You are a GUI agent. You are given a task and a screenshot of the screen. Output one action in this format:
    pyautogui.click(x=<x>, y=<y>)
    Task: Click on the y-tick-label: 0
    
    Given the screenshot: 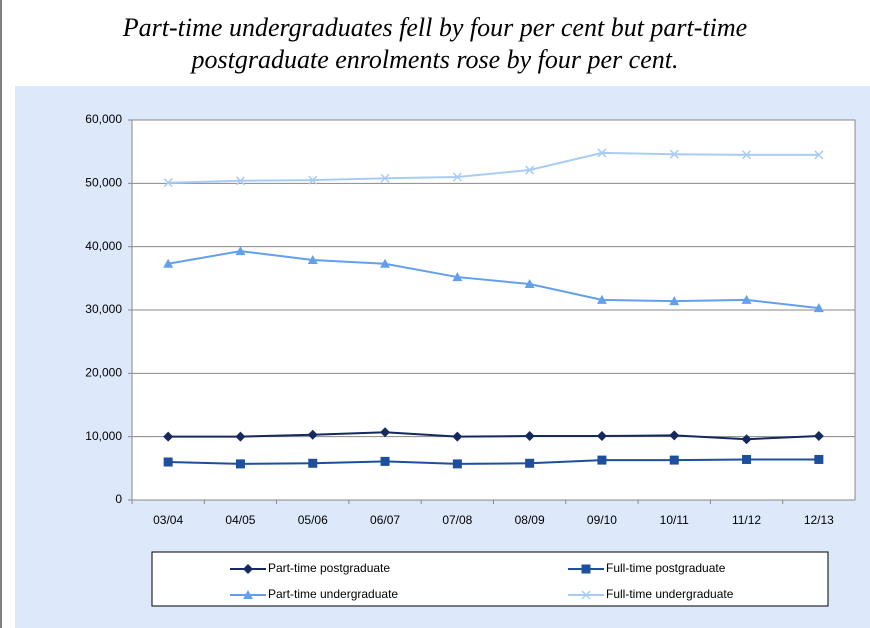 What is the action you would take?
    pyautogui.click(x=118, y=499)
    